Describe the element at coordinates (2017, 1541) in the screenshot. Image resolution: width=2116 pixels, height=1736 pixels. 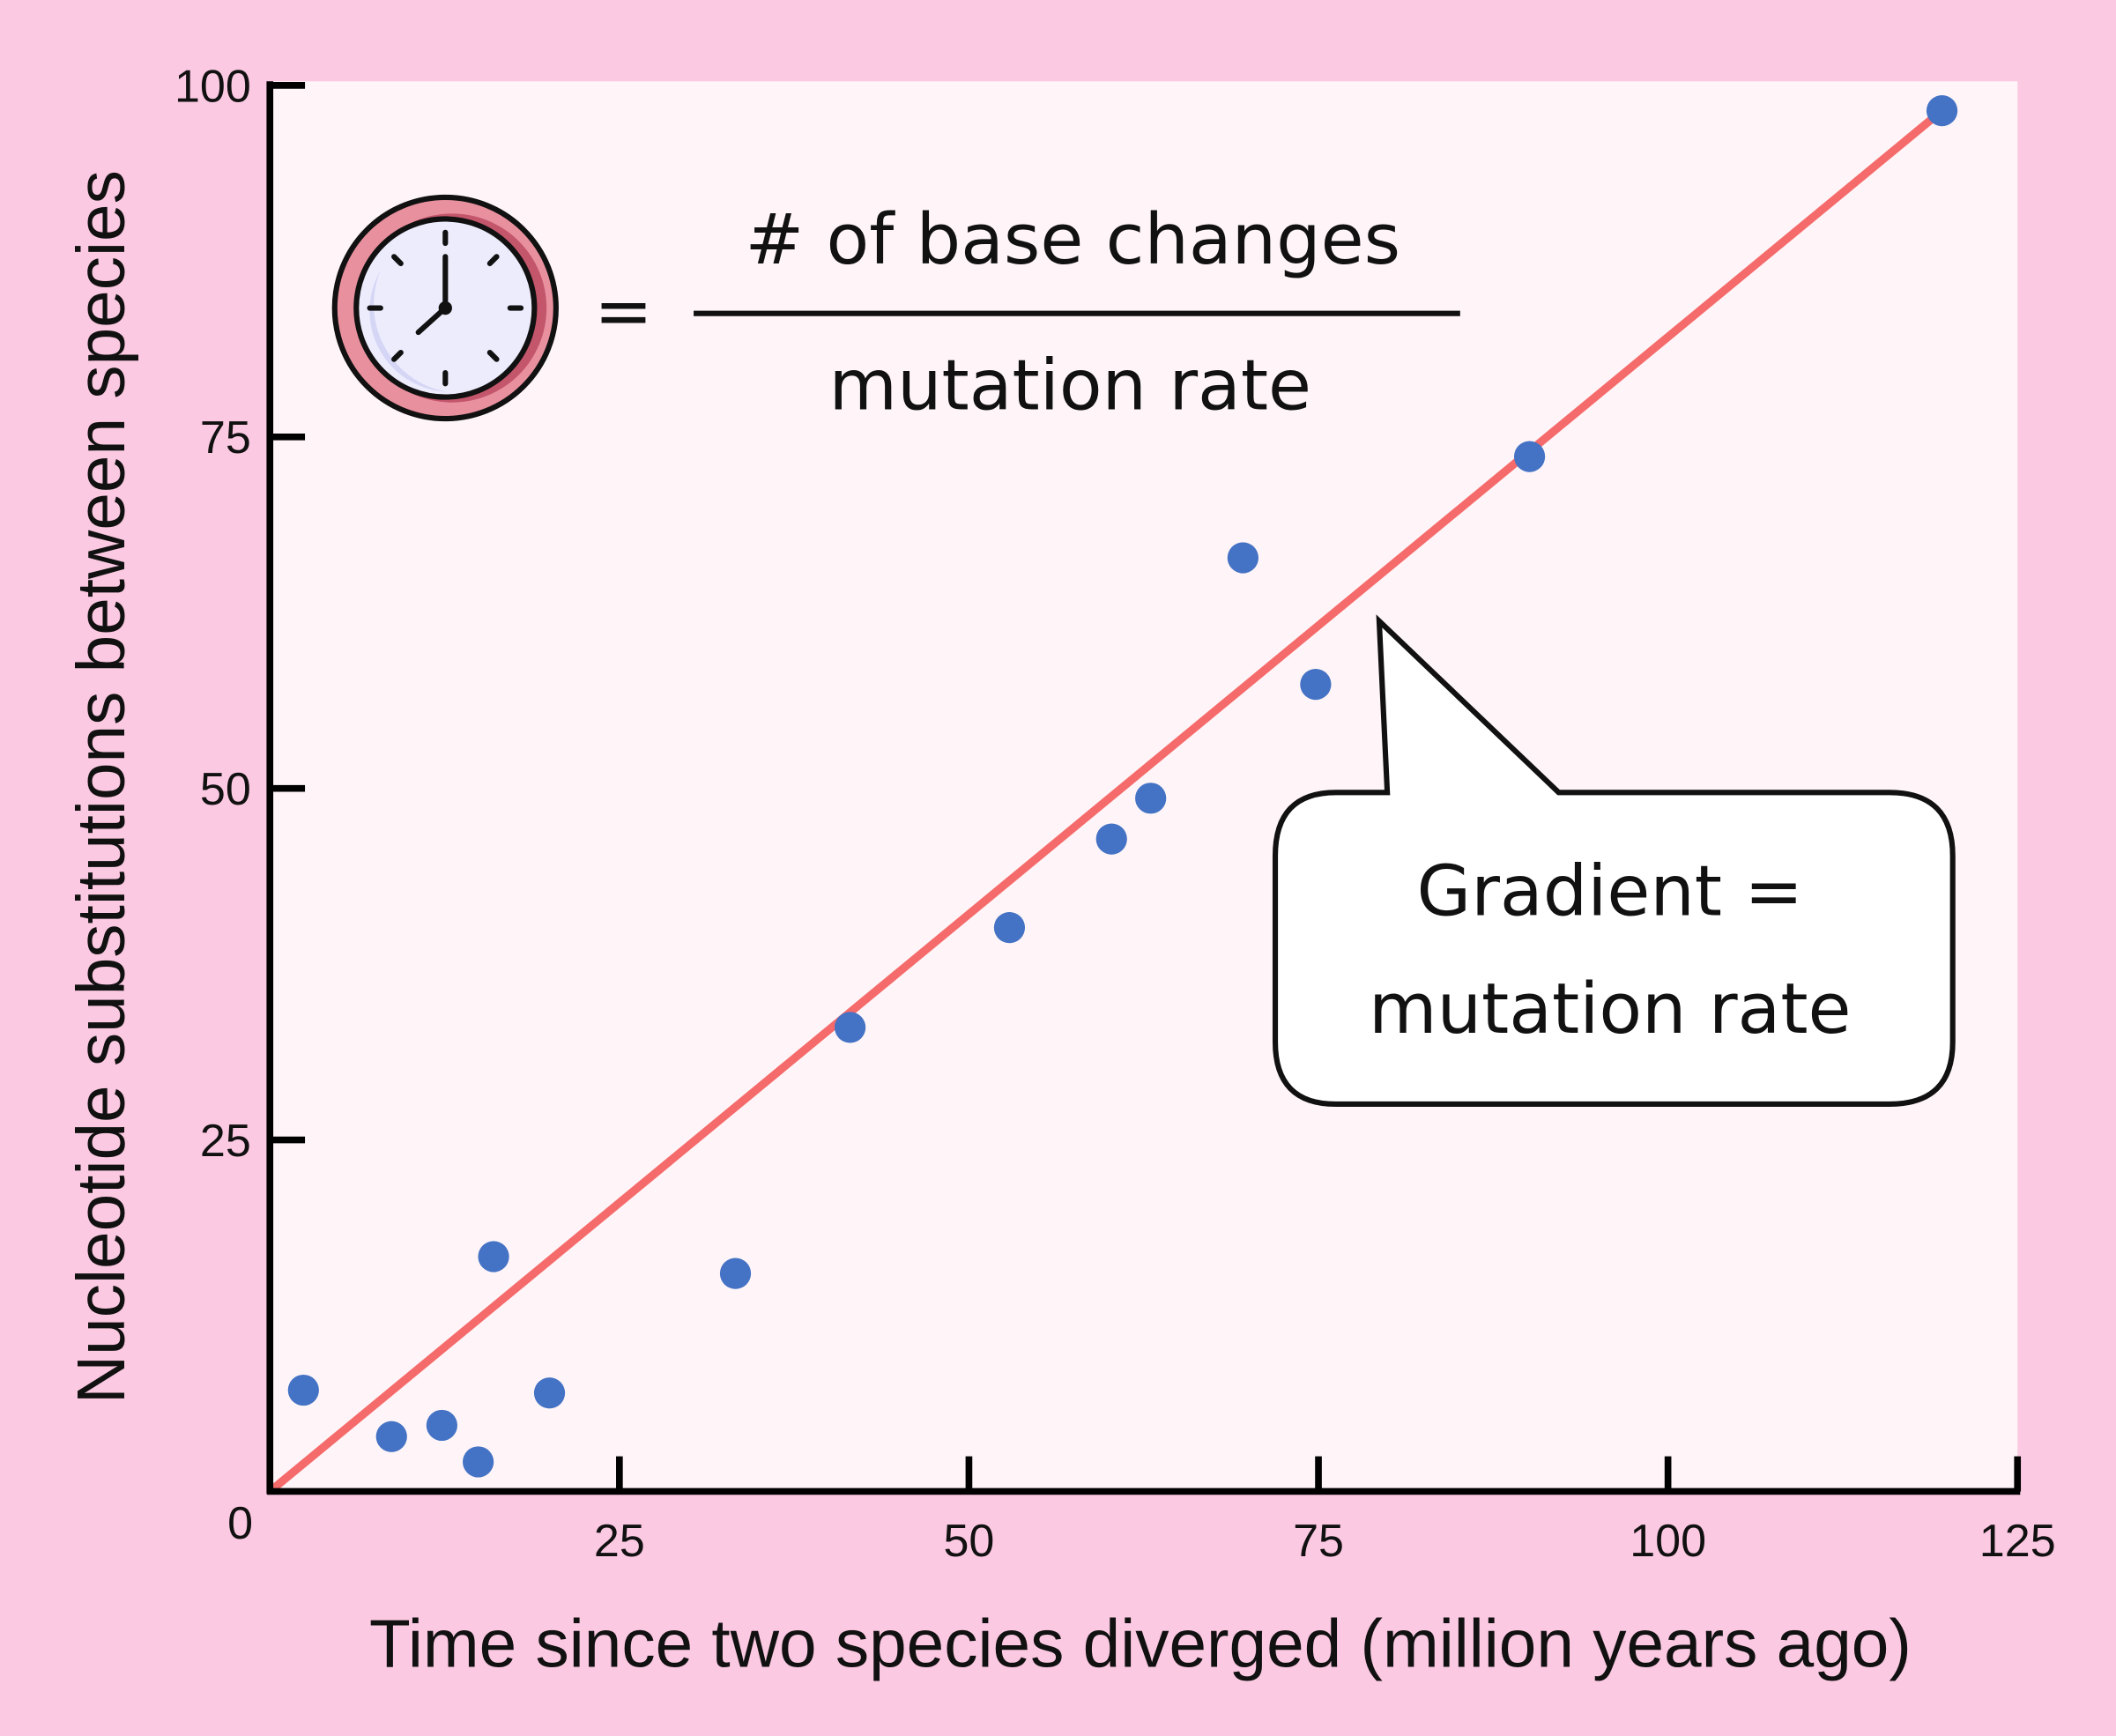
I see `x-tick-label: 125` at that location.